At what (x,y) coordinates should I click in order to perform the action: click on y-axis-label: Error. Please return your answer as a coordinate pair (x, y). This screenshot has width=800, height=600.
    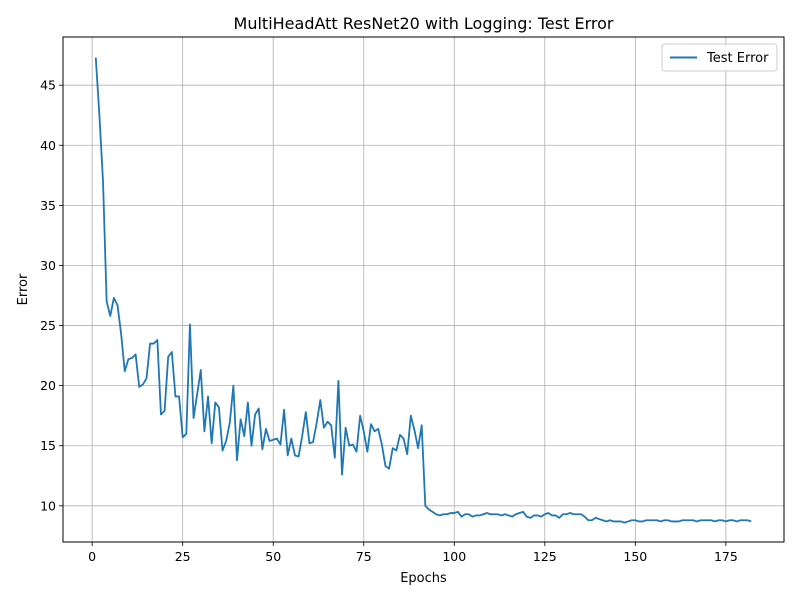
    Looking at the image, I should click on (23, 289).